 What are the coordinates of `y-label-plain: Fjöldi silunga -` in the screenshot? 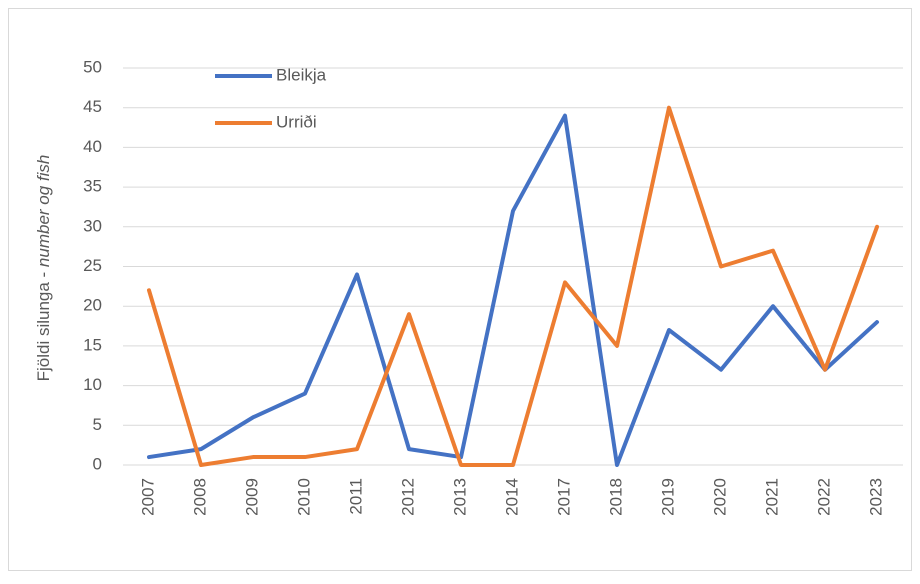 It's located at (43, 324).